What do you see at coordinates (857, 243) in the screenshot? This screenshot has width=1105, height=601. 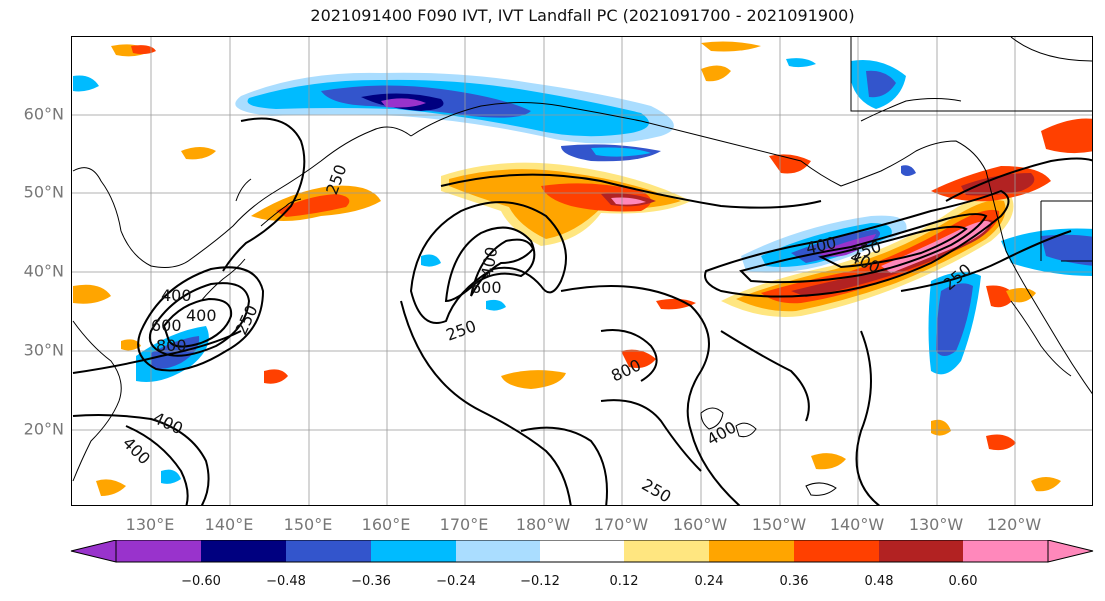 I see `contour-ne-pacific` at bounding box center [857, 243].